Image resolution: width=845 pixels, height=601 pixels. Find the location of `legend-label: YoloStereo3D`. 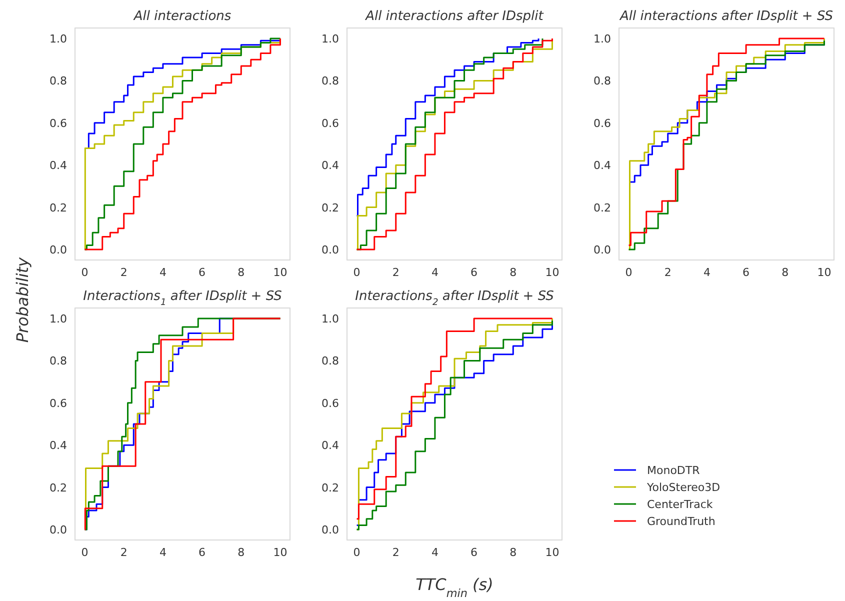

legend-label: YoloStereo3D is located at coordinates (683, 487).